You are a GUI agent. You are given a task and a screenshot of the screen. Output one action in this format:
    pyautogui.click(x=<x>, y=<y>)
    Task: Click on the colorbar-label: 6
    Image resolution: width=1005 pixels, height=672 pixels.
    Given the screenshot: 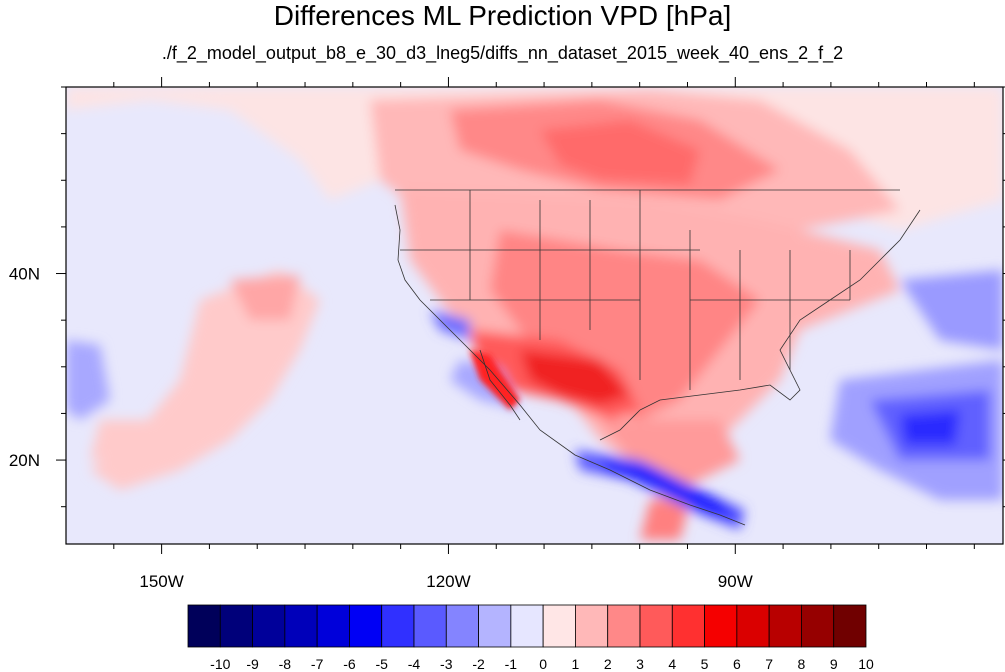 What is the action you would take?
    pyautogui.click(x=737, y=664)
    